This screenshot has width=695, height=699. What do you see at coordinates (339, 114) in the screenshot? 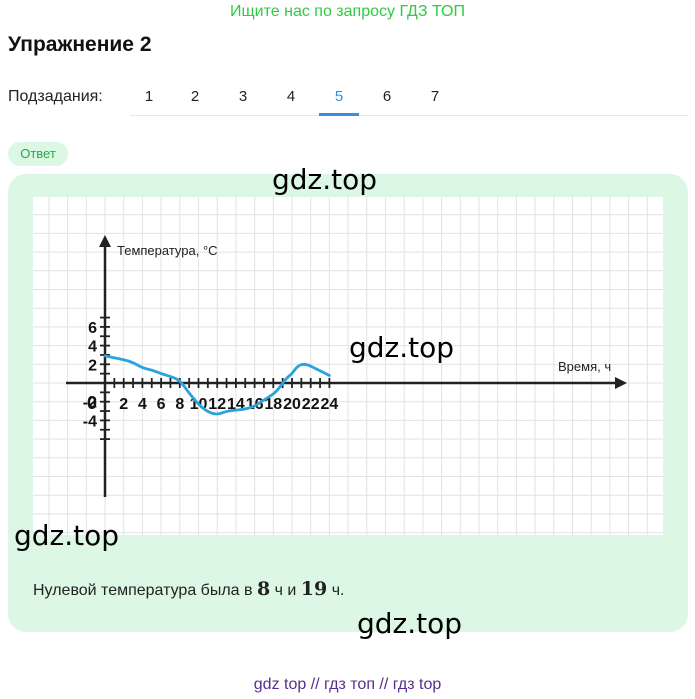
I see `active-tab-indicator` at bounding box center [339, 114].